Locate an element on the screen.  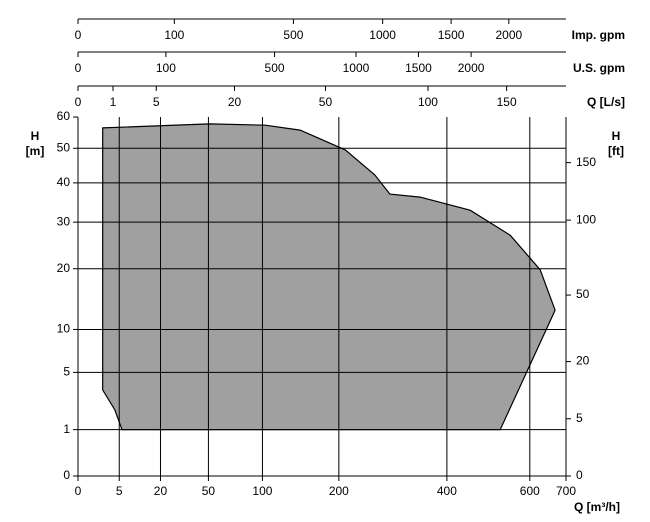
y2-tick-label: 100 is located at coordinates (586, 219).